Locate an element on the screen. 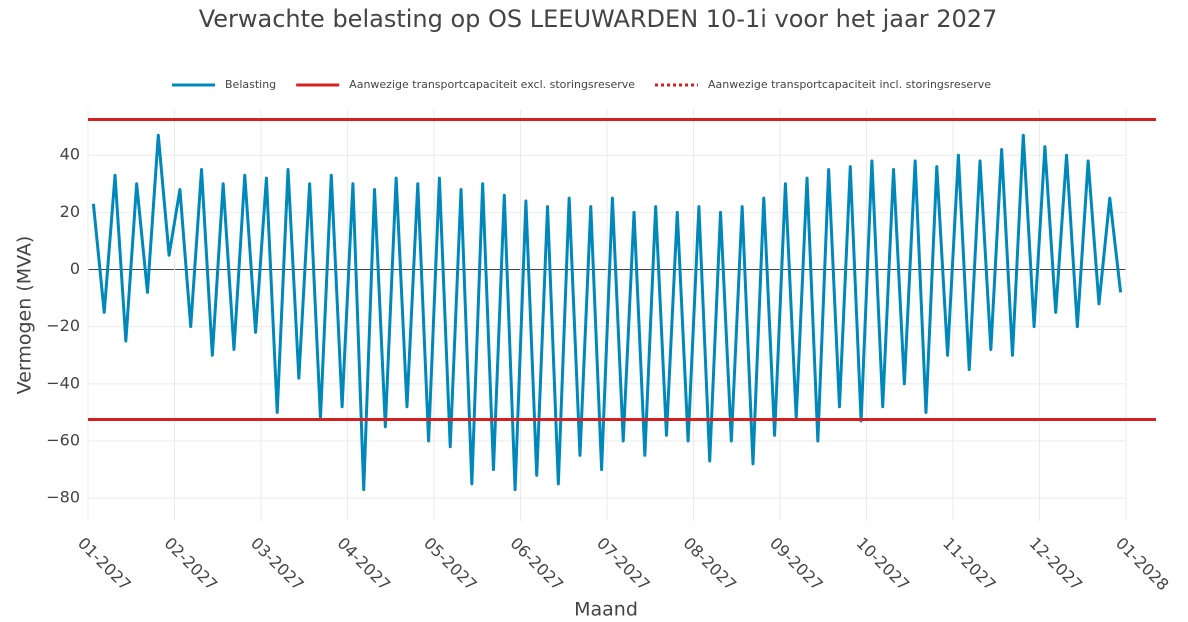 The image size is (1188, 622). x-tick-label: 12-2027 is located at coordinates (1055, 564).